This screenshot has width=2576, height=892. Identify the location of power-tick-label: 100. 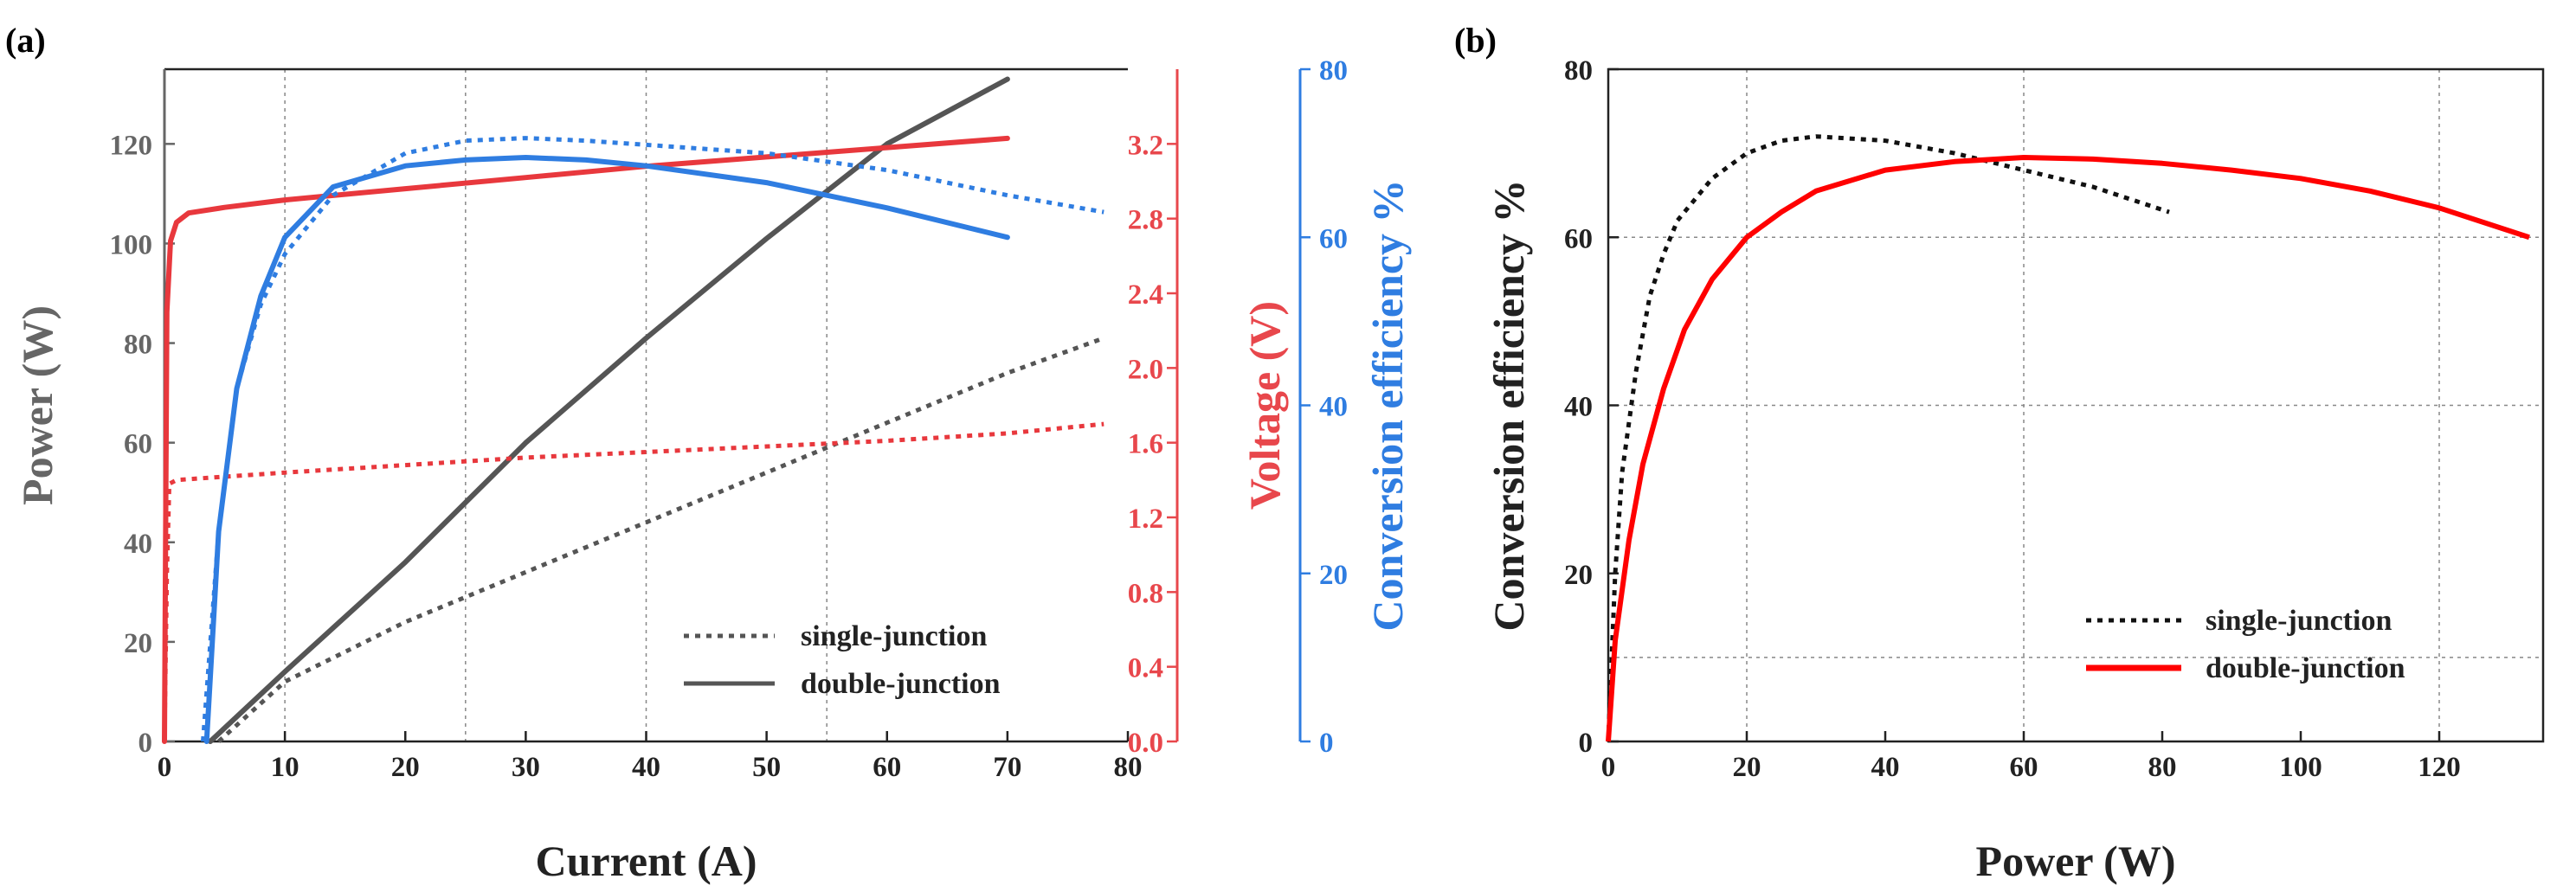
(131, 244).